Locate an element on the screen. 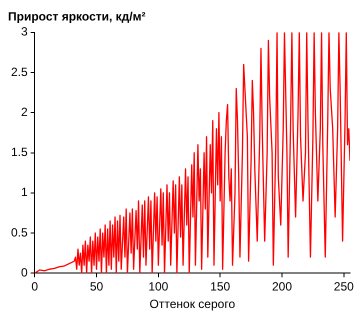 This screenshot has height=312, width=358. x-axis-title: Оттенок серого is located at coordinates (193, 304).